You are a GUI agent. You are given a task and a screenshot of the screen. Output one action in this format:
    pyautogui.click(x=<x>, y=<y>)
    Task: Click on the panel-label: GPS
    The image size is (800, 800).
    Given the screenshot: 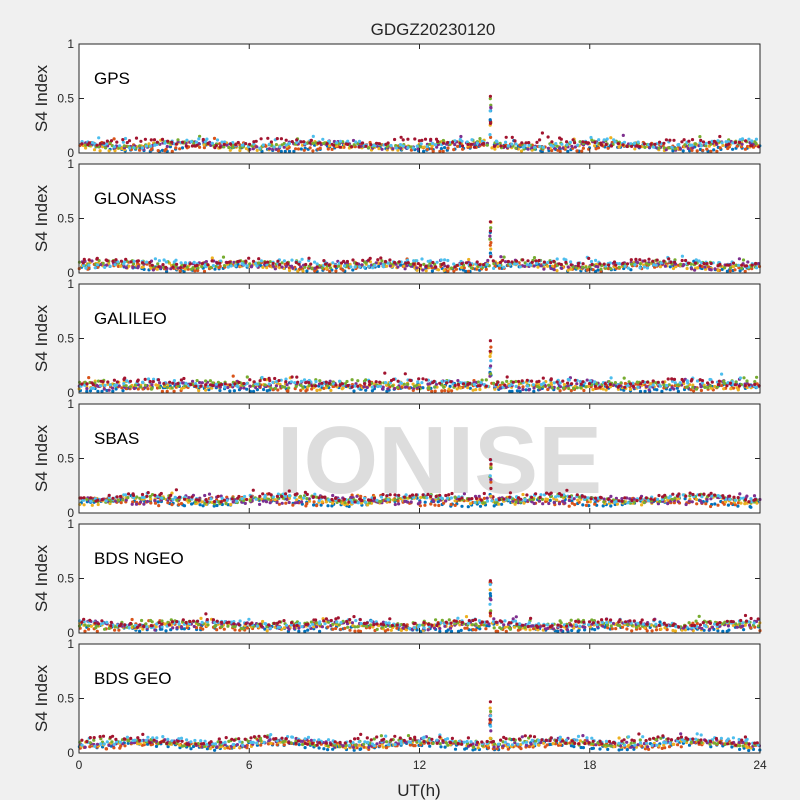 What is the action you would take?
    pyautogui.click(x=112, y=78)
    